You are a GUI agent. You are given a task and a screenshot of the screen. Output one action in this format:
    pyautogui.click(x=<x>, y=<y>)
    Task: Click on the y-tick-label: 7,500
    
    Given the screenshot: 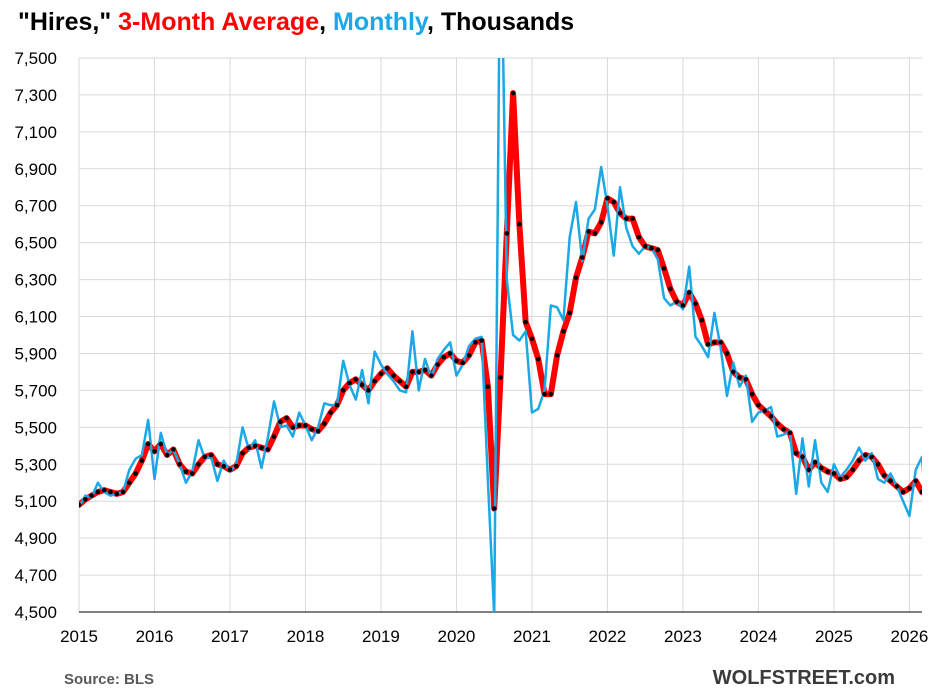 What is the action you would take?
    pyautogui.click(x=35, y=58)
    